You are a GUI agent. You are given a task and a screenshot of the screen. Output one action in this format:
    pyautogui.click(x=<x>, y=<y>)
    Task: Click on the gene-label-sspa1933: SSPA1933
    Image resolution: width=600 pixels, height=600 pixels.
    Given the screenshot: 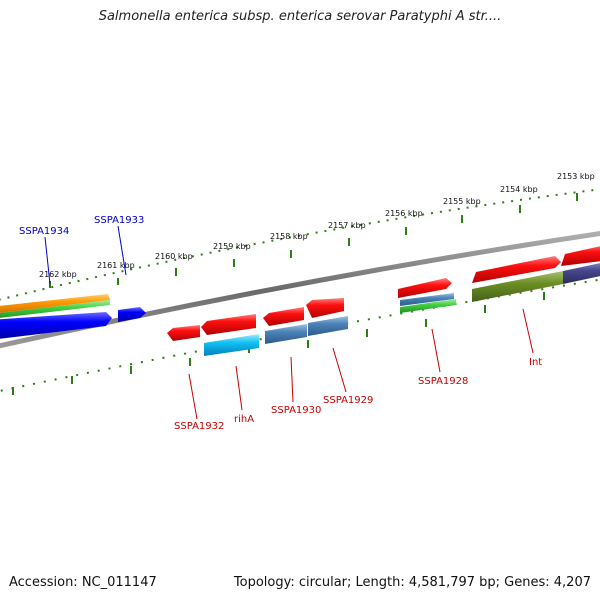 What is the action you would take?
    pyautogui.click(x=119, y=220)
    